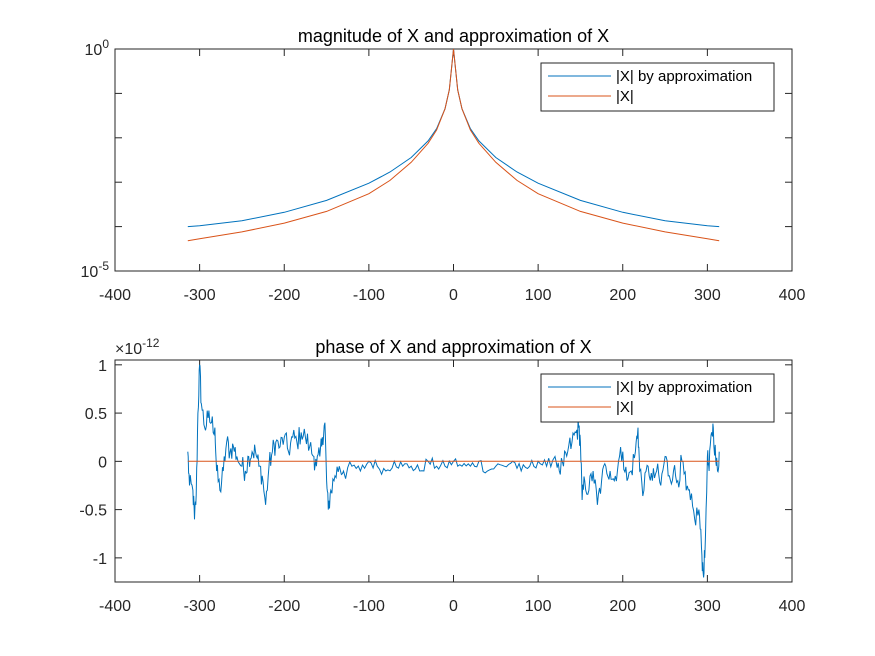 The image size is (875, 656). What do you see at coordinates (128, 349) in the screenshot?
I see `y-multiplier-base: ×10` at bounding box center [128, 349].